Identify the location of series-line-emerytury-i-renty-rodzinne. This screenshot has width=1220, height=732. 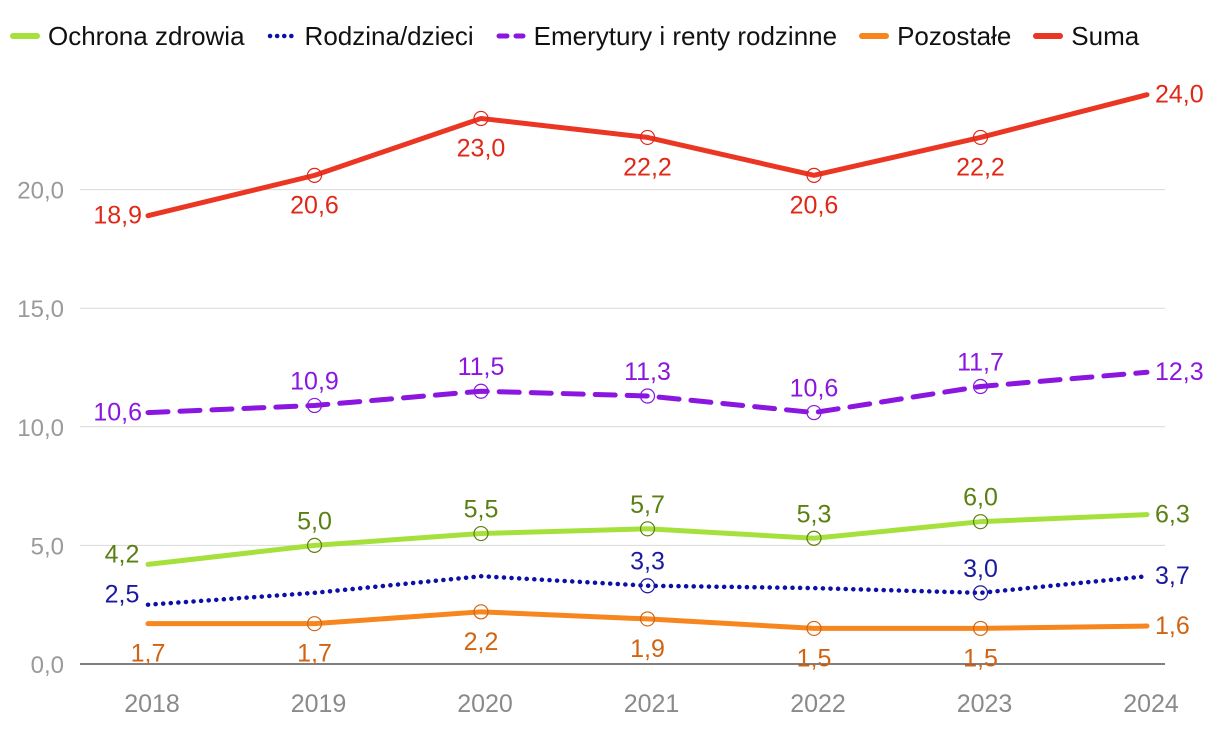
(647, 392).